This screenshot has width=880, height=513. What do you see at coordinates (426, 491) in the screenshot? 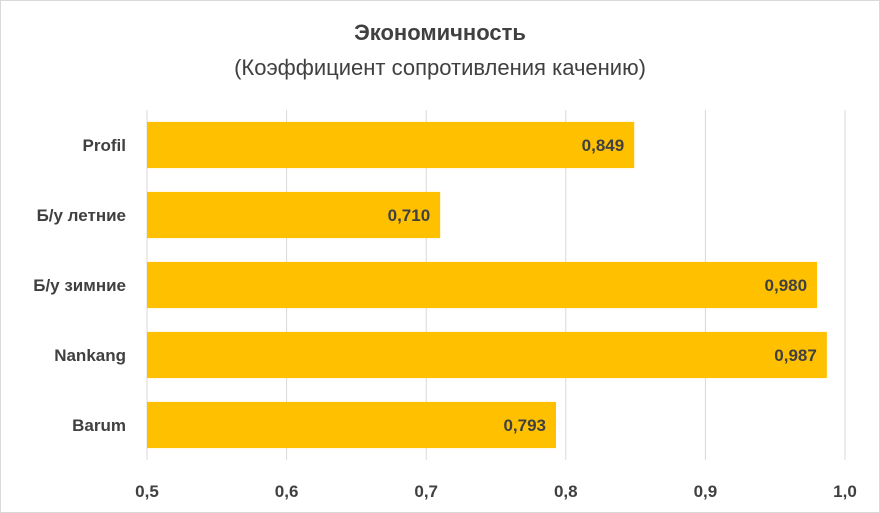
I see `x-tick-label: 0,7` at bounding box center [426, 491].